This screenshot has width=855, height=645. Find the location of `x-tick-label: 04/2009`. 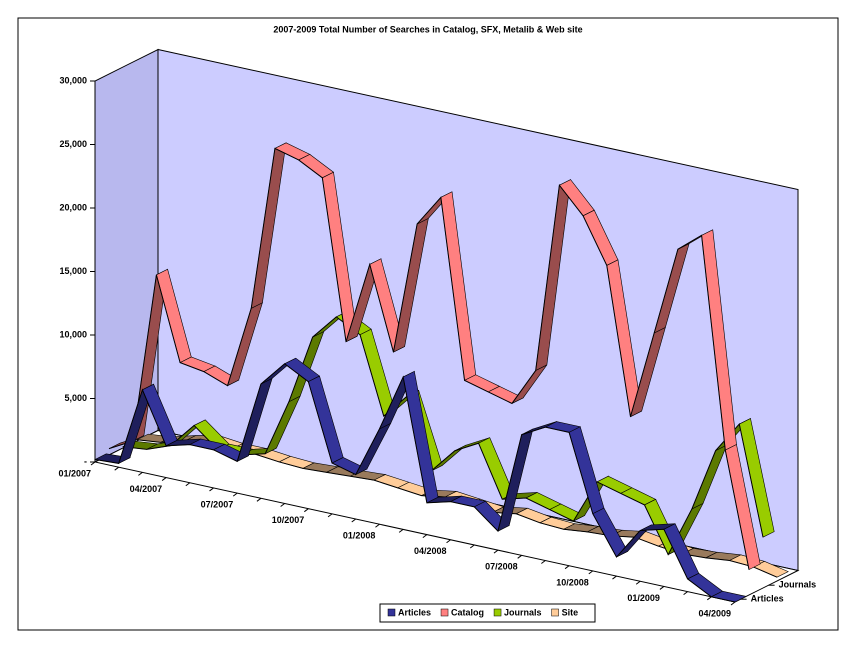

x-tick-label: 04/2009 is located at coordinates (714, 613).